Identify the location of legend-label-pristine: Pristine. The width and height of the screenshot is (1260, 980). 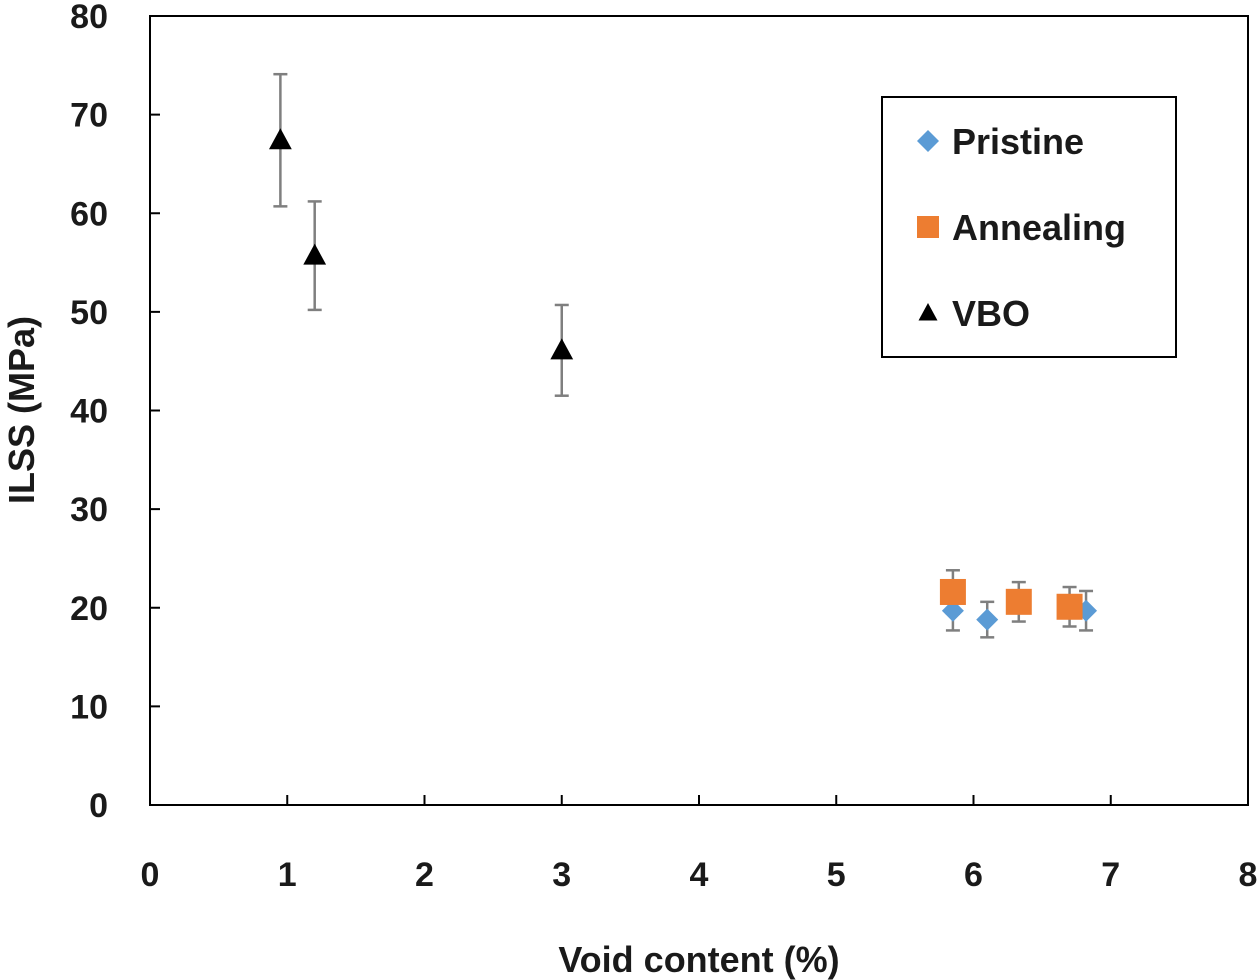
(1018, 141).